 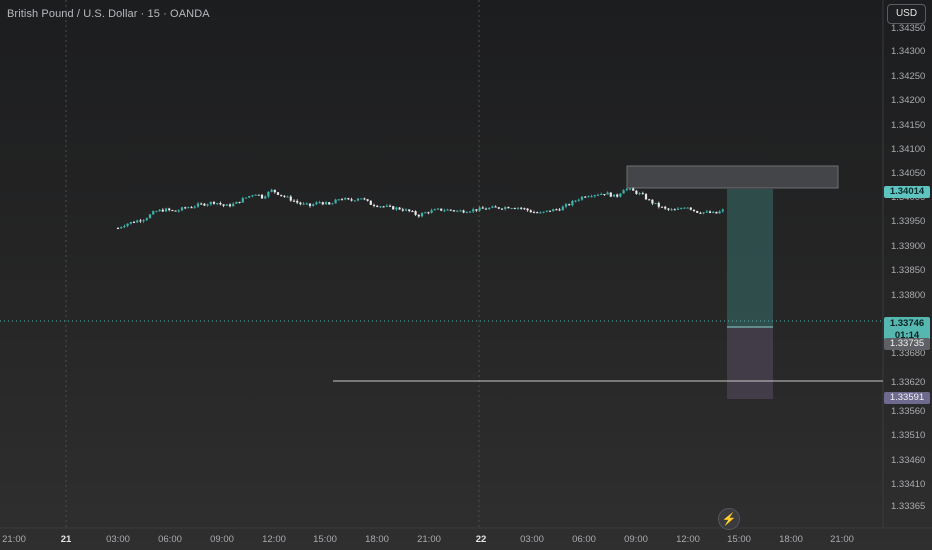 I want to click on profit-zone, so click(x=750, y=258).